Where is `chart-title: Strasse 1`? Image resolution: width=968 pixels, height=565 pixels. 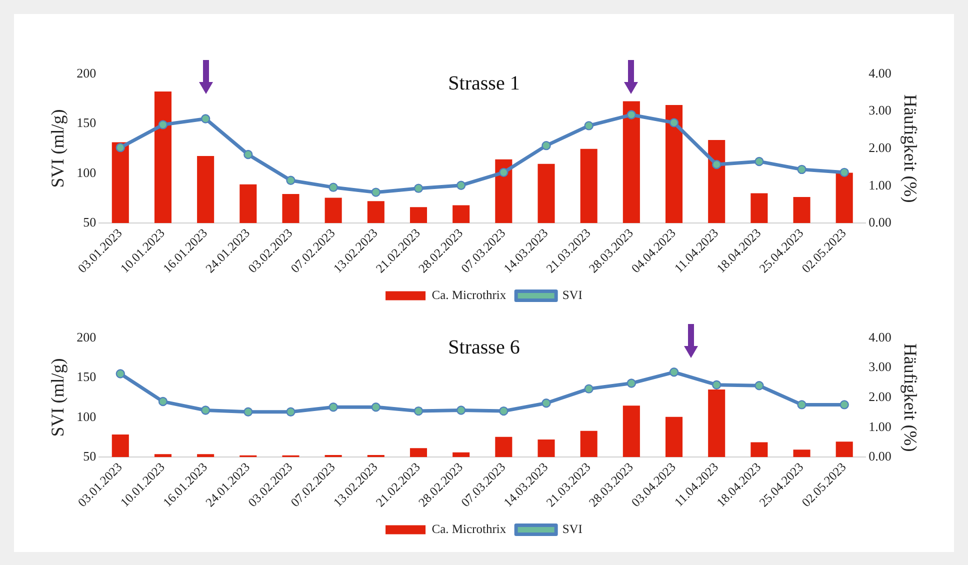 chart-title: Strasse 1 is located at coordinates (484, 83).